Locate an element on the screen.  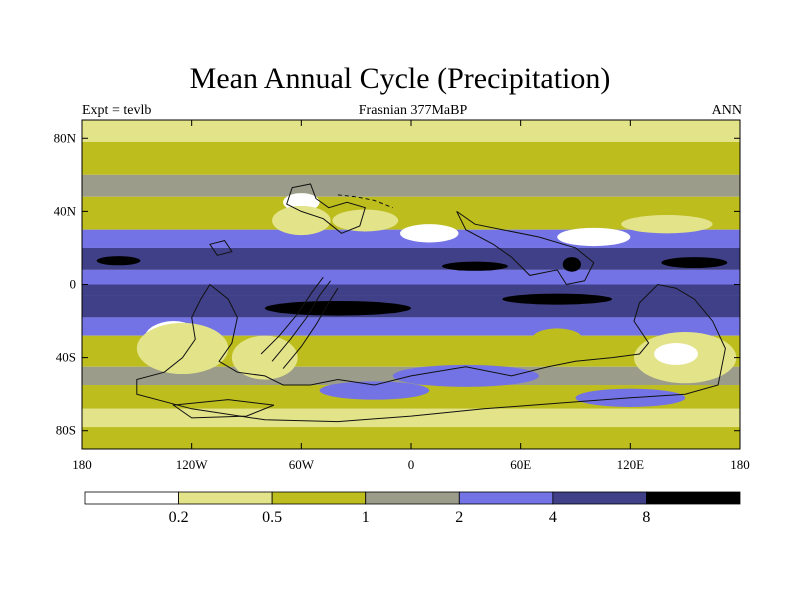
y-tick-label-4: 80S is located at coordinates (66, 430).